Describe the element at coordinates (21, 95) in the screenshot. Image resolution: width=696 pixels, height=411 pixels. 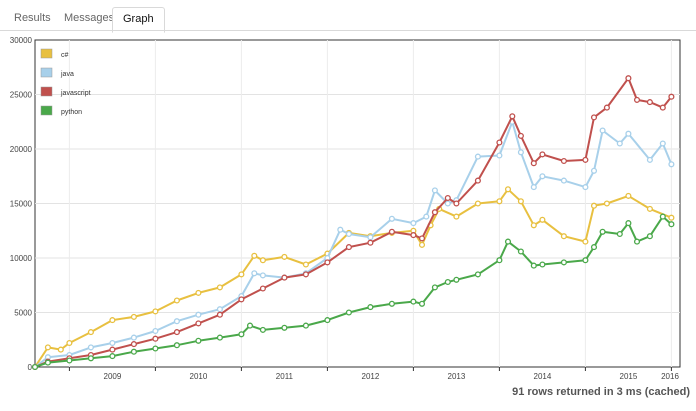
I see `y-tick-label: 25000` at that location.